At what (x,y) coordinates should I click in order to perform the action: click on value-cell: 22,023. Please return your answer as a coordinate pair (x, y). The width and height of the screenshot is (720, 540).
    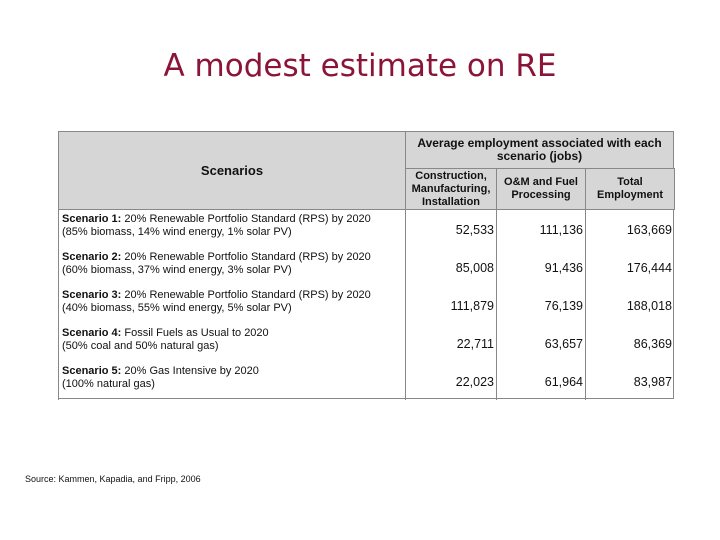
    Looking at the image, I should click on (450, 381).